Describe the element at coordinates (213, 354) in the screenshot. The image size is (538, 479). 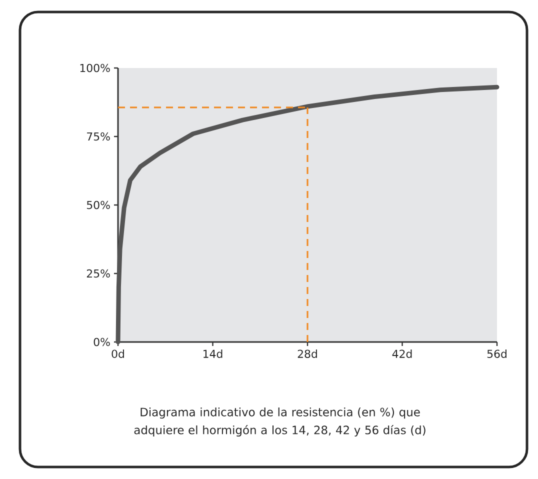
I see `x-tick-label: 14d` at that location.